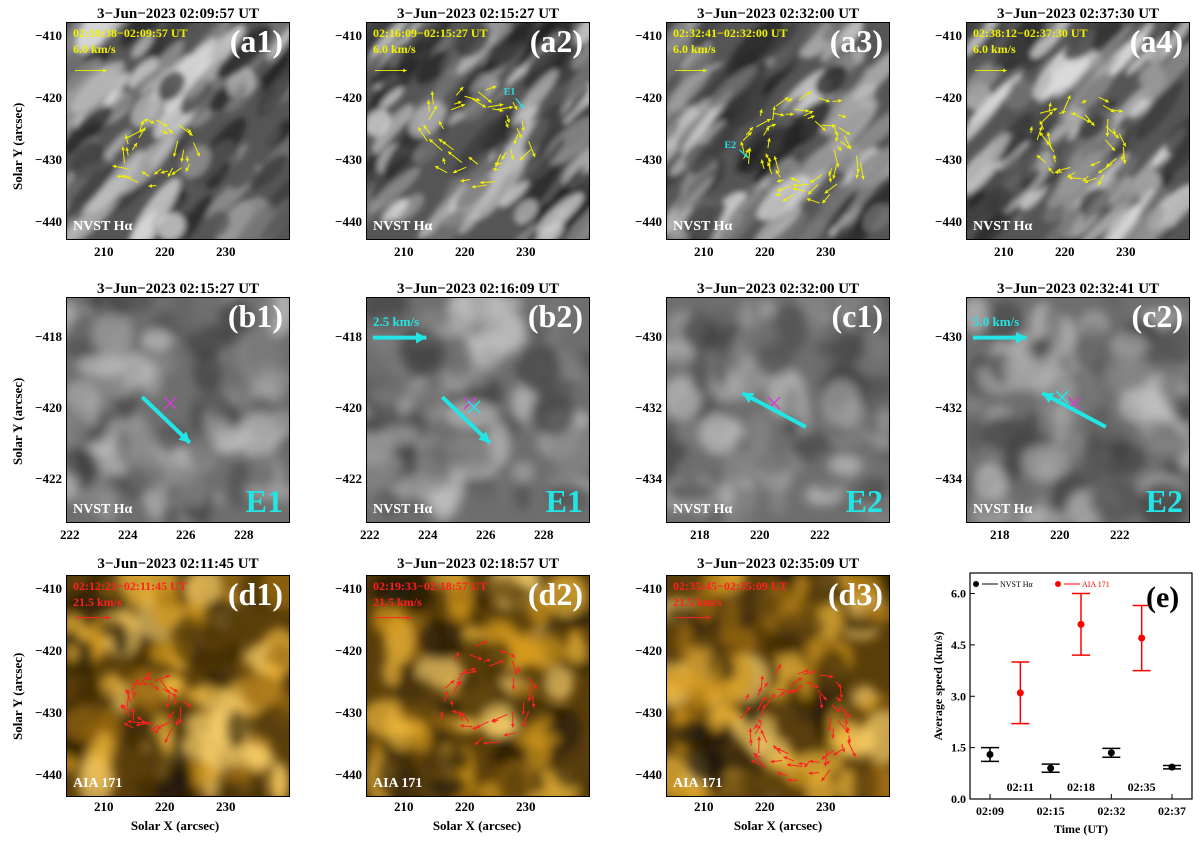 The image size is (1200, 846). I want to click on panel-b1-xtick: 222, so click(70, 535).